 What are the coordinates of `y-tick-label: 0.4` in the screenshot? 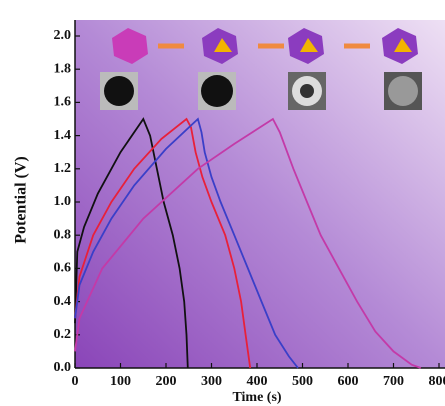 It's located at (63, 301).